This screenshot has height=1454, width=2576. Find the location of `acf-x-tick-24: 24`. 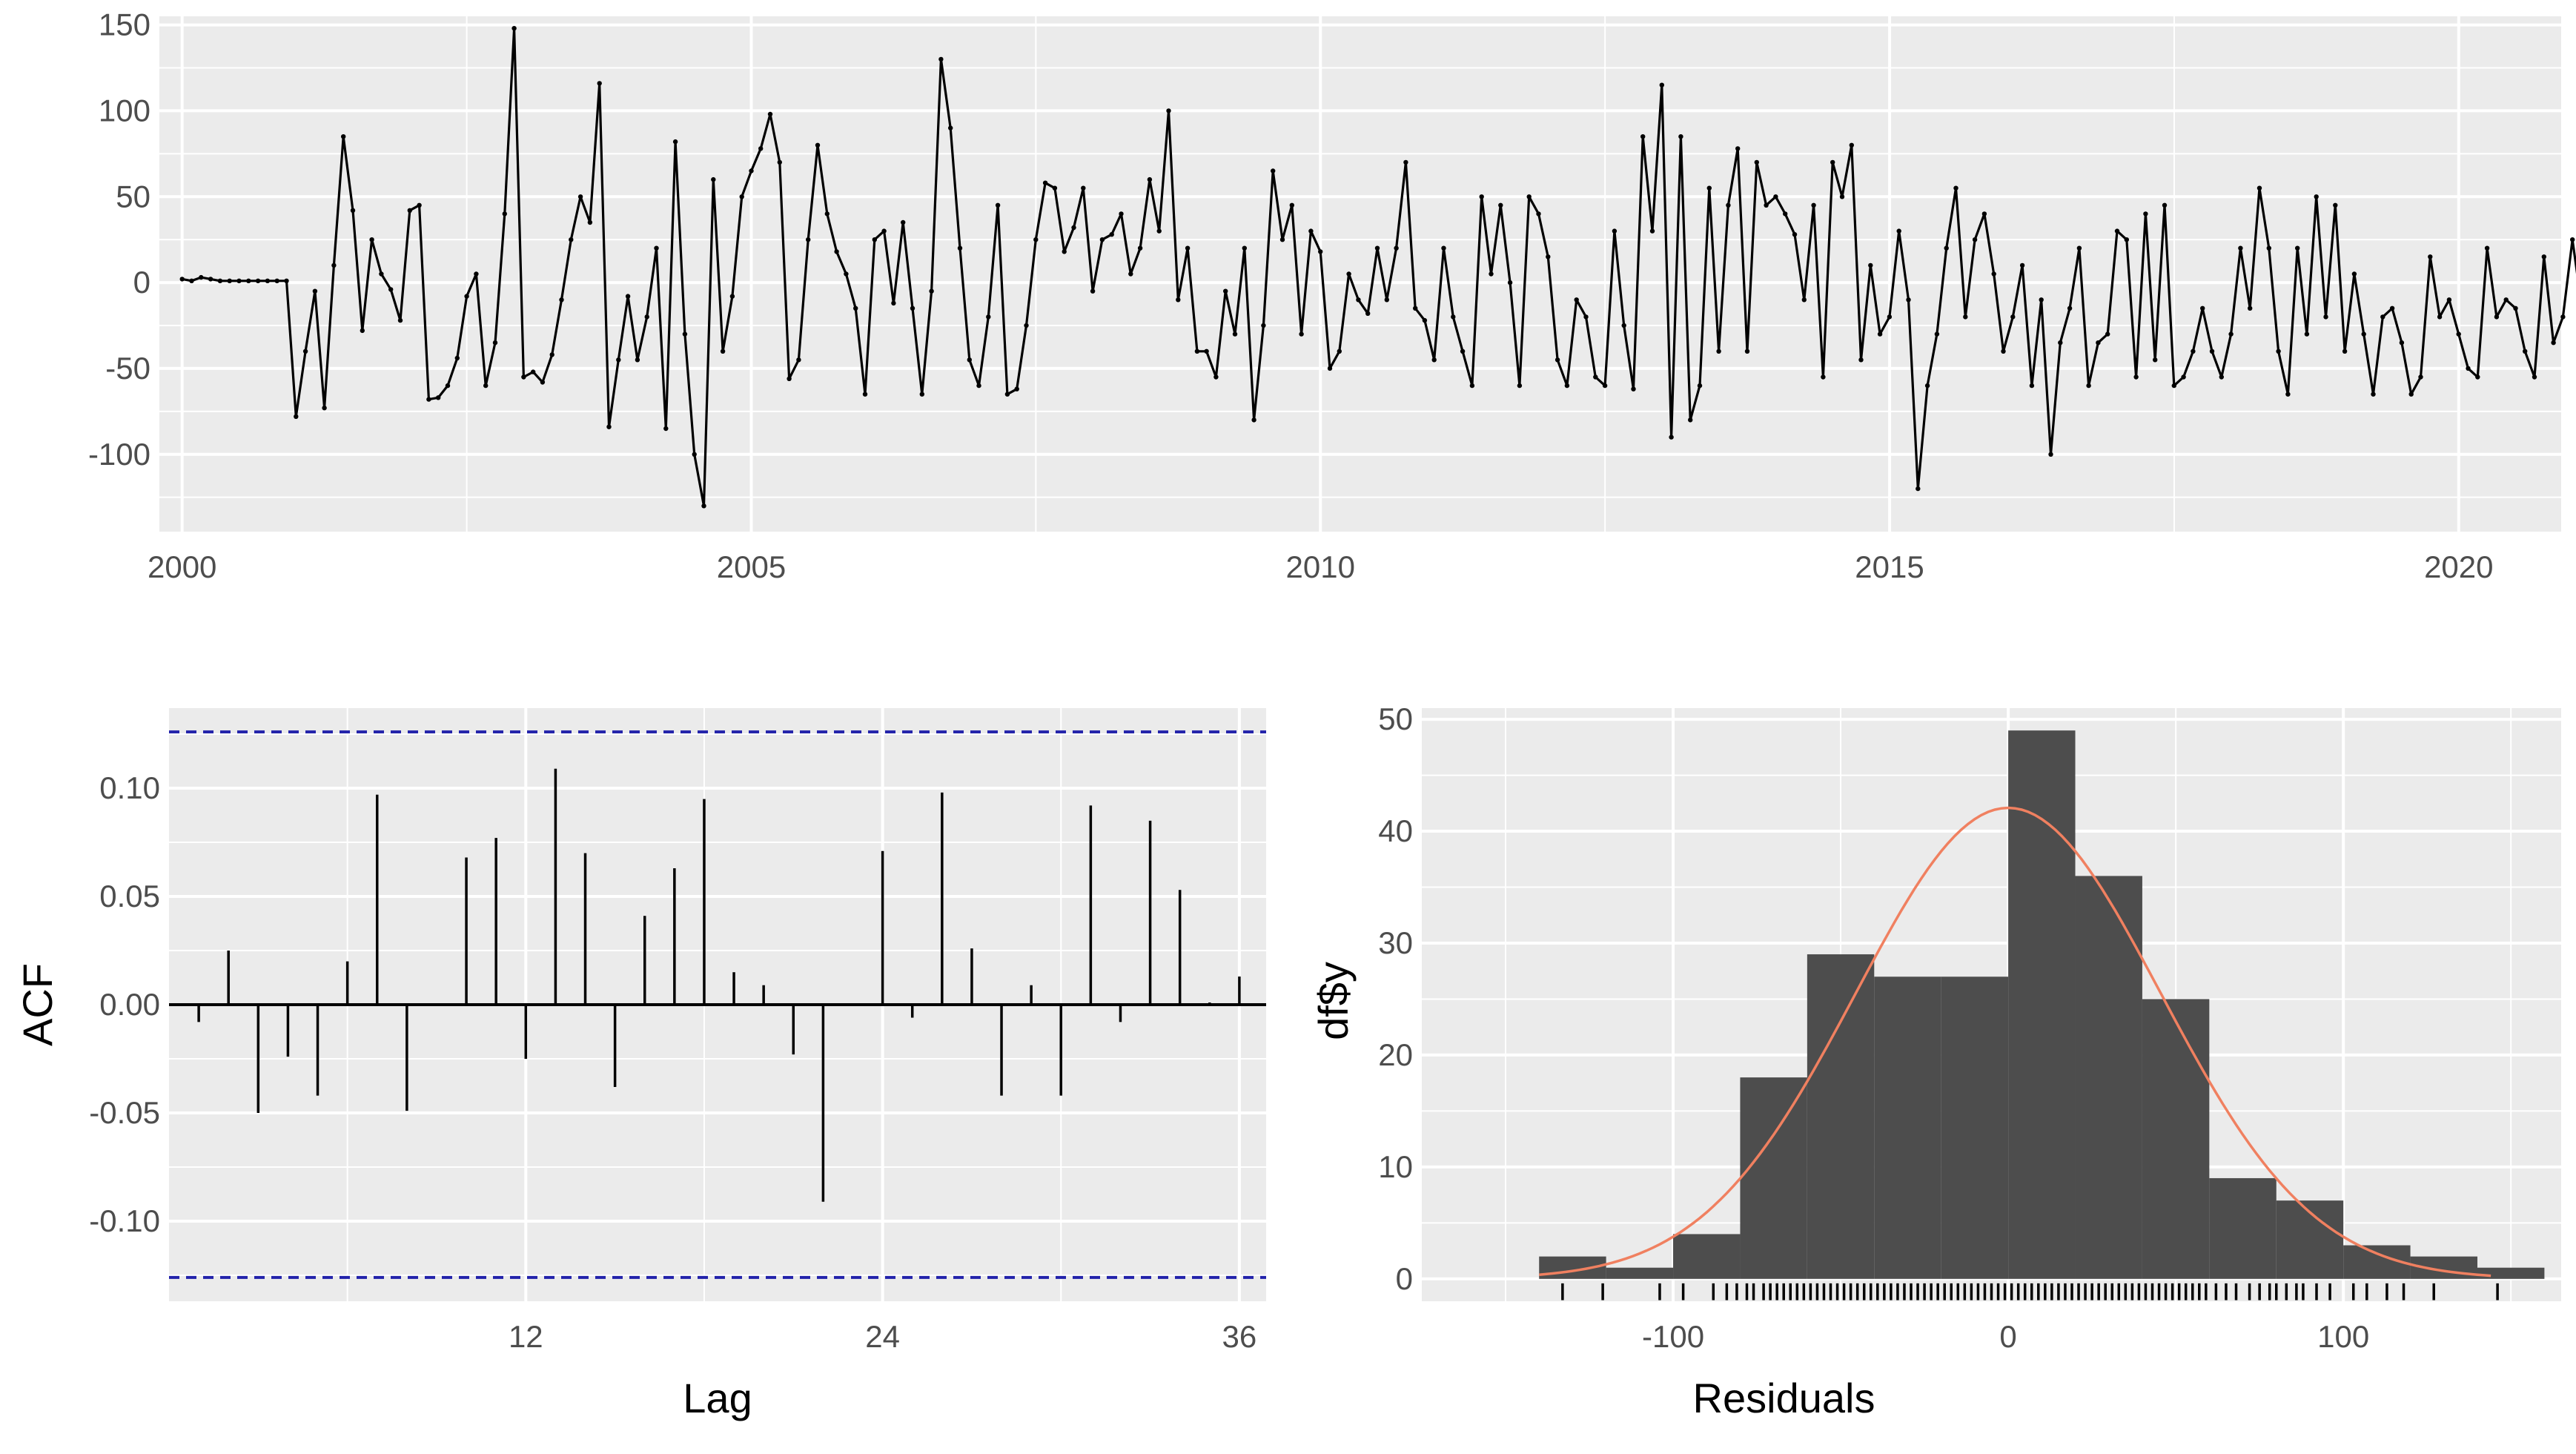

acf-x-tick-24: 24 is located at coordinates (882, 1336).